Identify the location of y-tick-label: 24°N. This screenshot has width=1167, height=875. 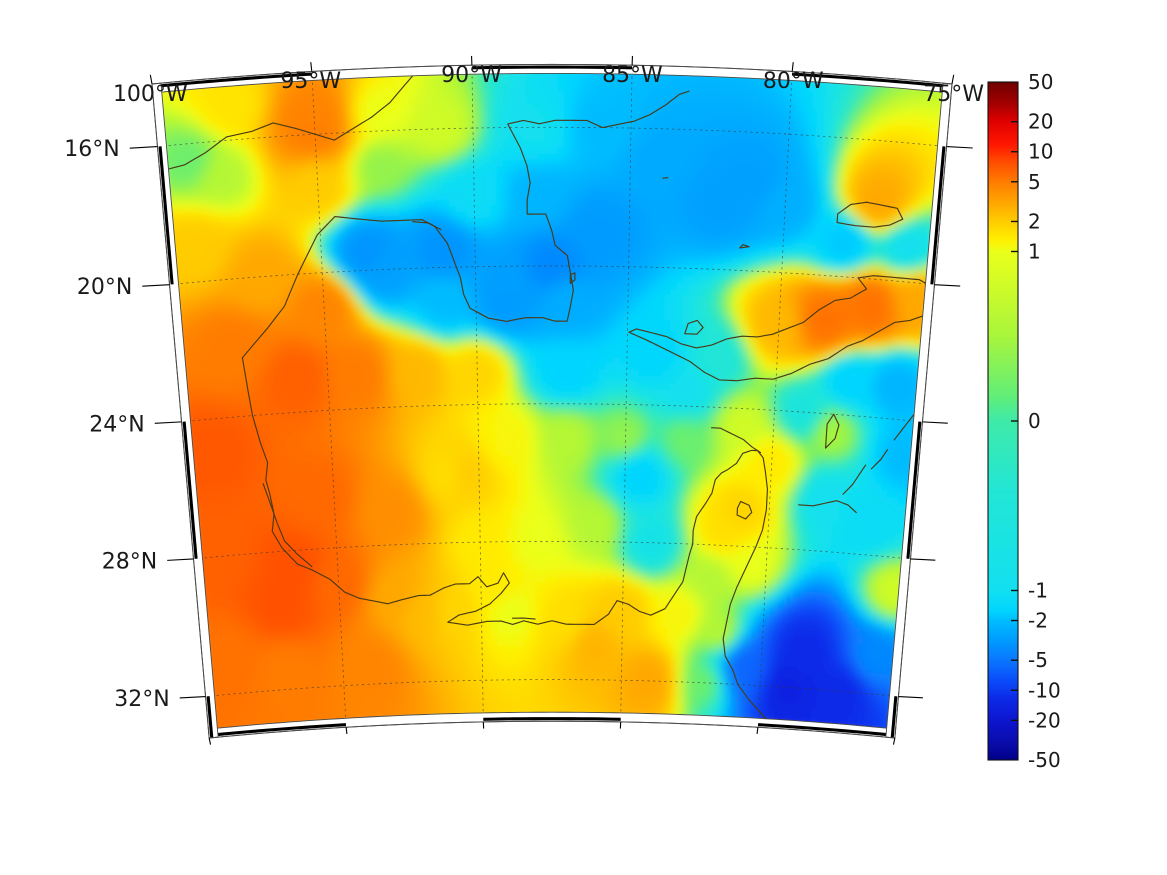
(116, 424).